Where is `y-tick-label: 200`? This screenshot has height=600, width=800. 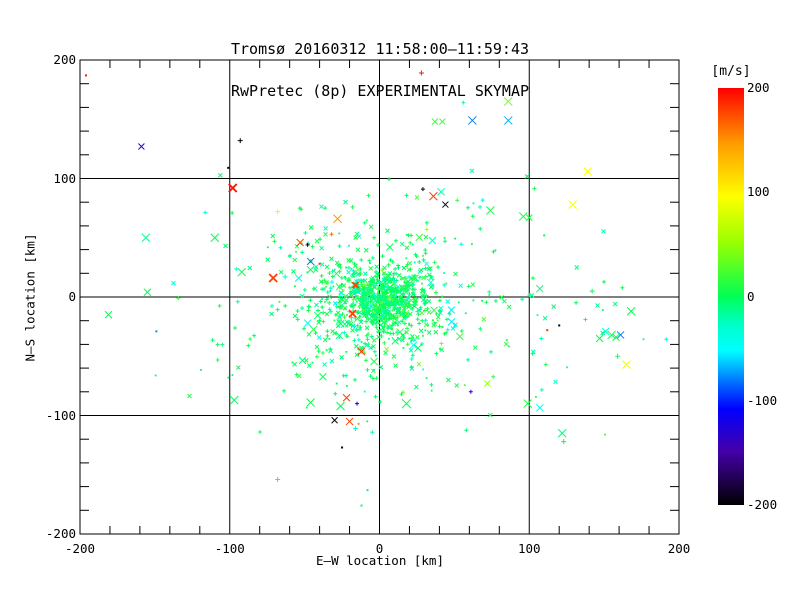 y-tick-label: 200 is located at coordinates (64, 59).